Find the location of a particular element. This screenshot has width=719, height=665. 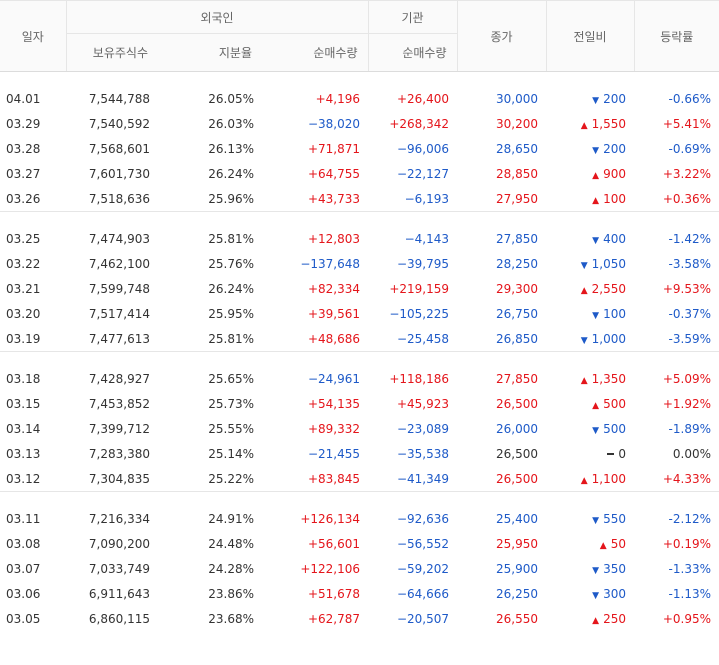

date-cell: 03.14 is located at coordinates (23, 428).